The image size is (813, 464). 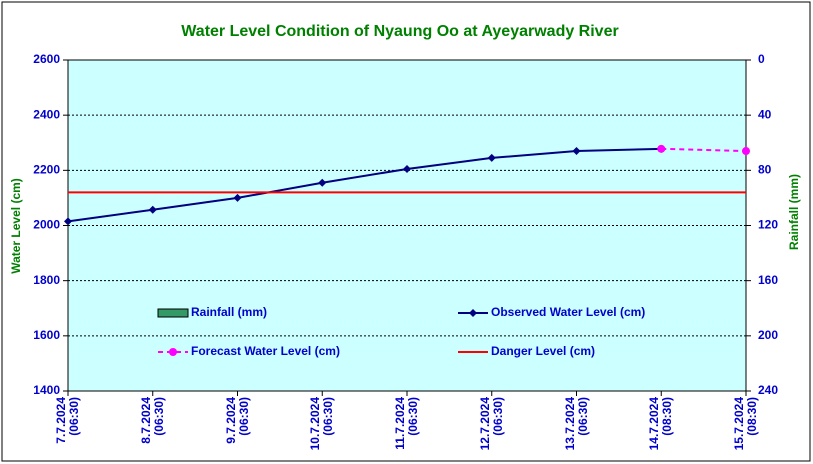 What do you see at coordinates (794, 212) in the screenshot?
I see `y2-axis-label: Rainfall (mm)` at bounding box center [794, 212].